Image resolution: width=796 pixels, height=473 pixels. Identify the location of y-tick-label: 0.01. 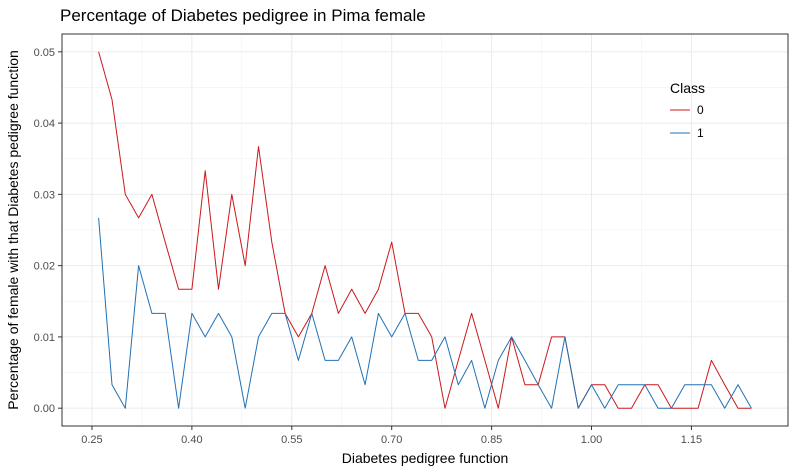
(44, 338).